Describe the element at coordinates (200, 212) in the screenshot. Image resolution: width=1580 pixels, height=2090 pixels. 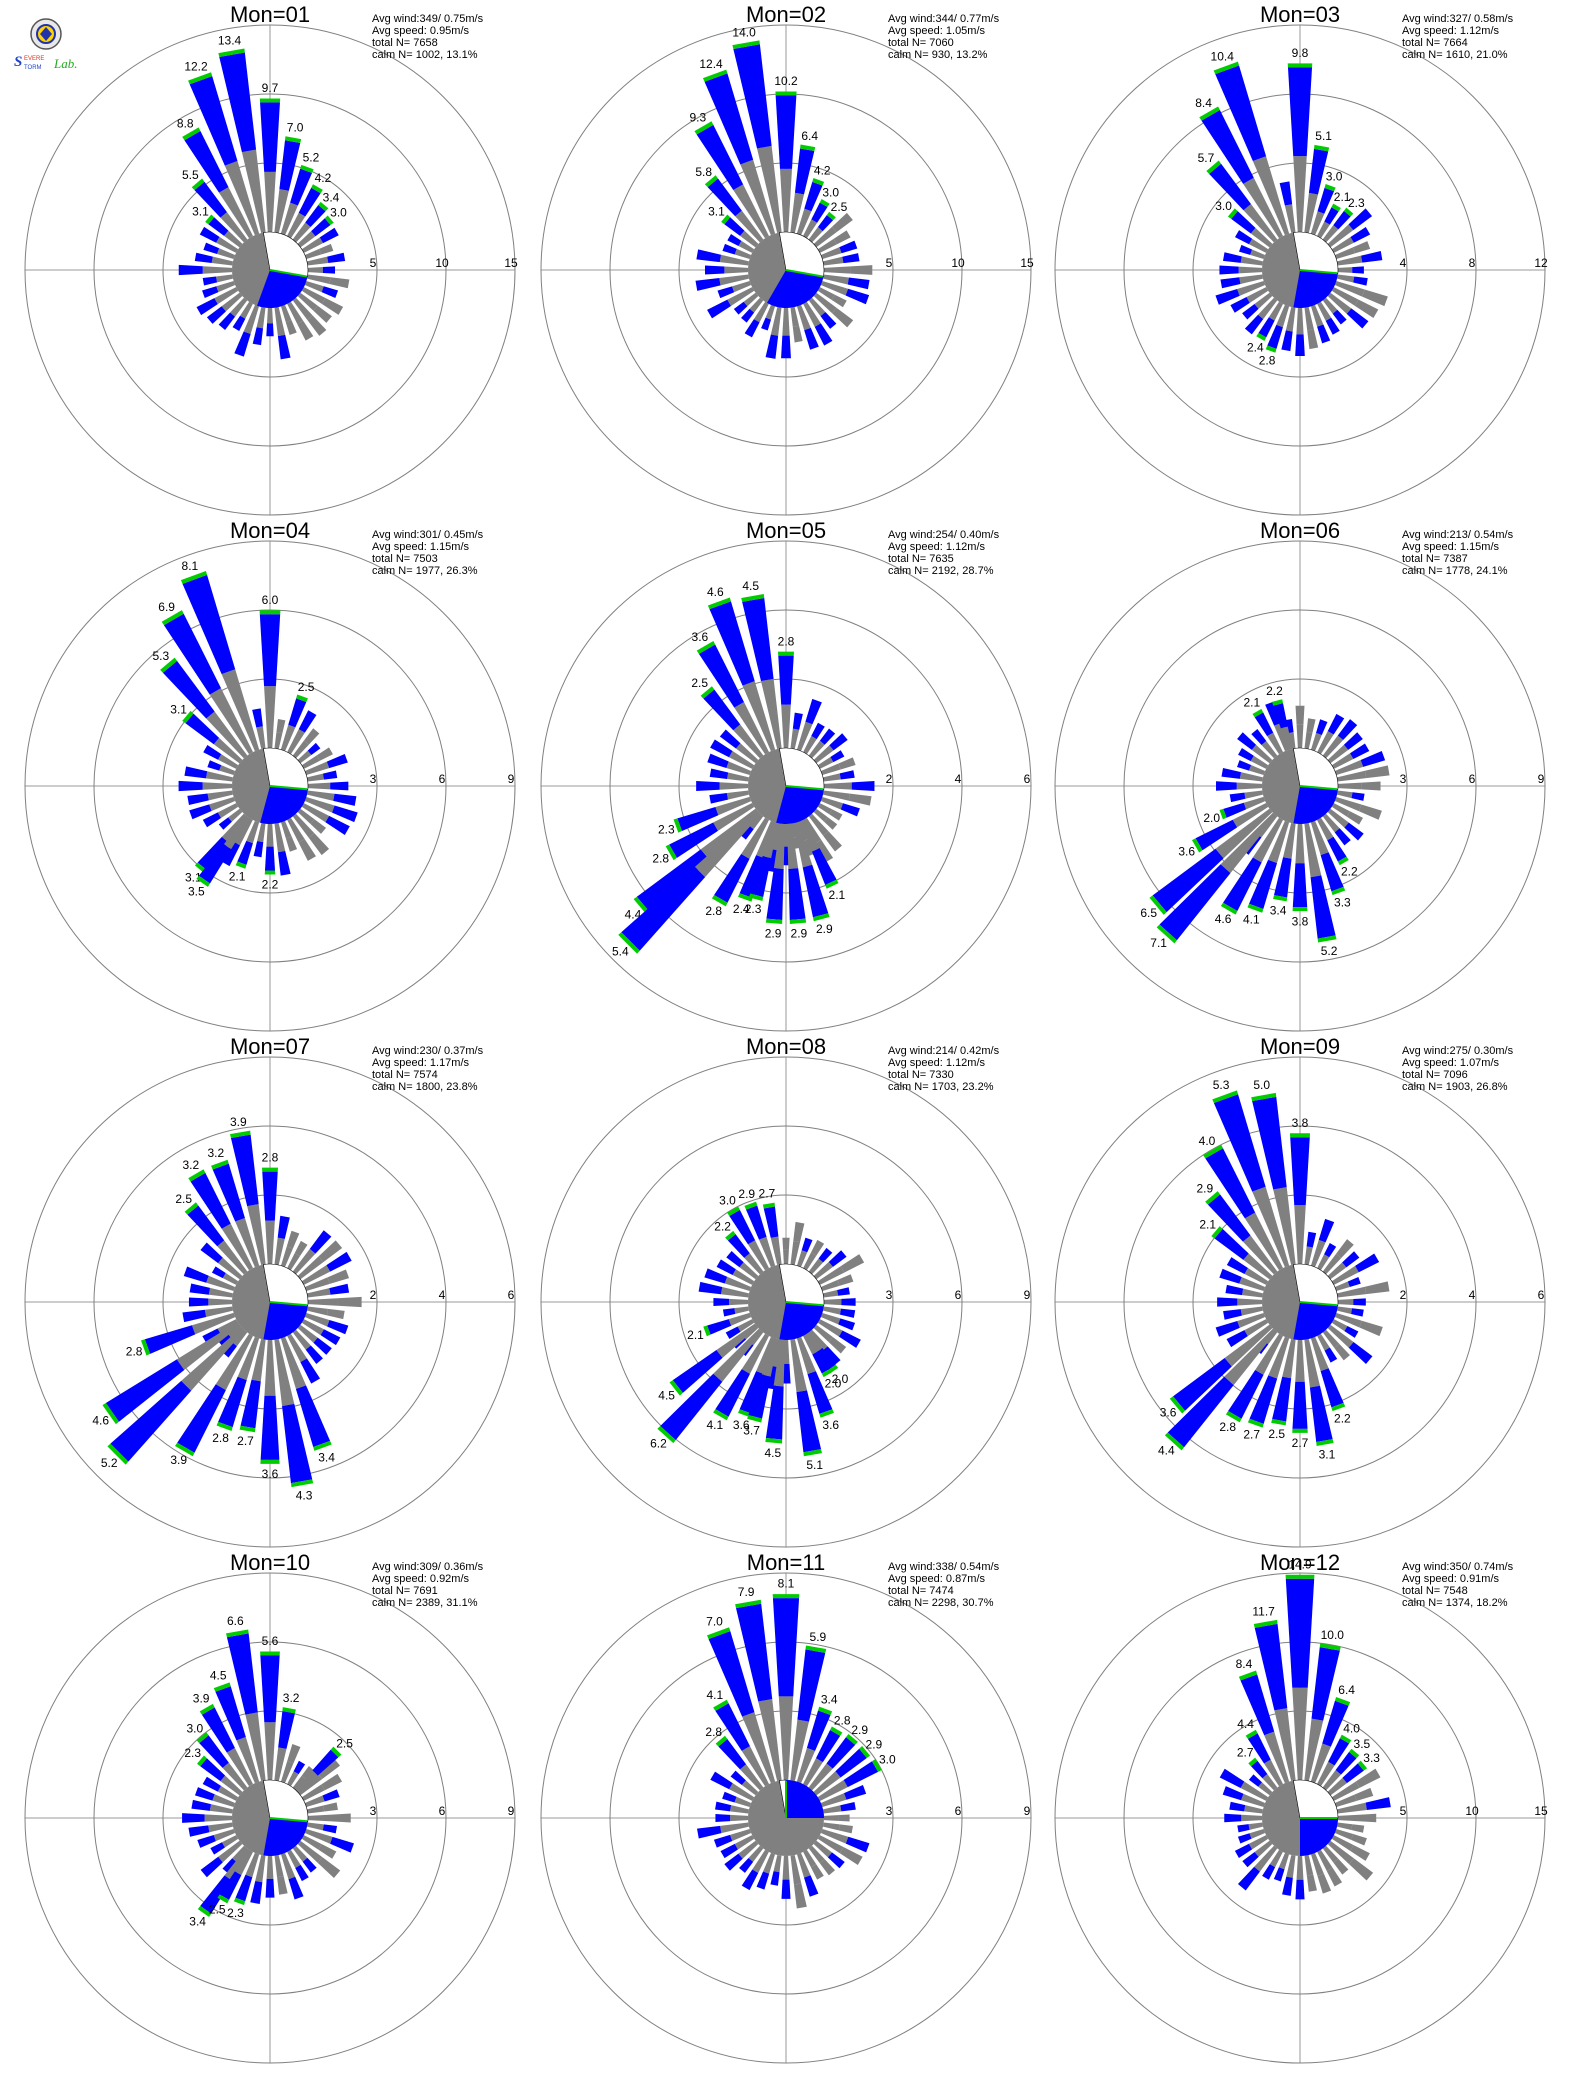
I see `bar-value-label: 3.1` at that location.